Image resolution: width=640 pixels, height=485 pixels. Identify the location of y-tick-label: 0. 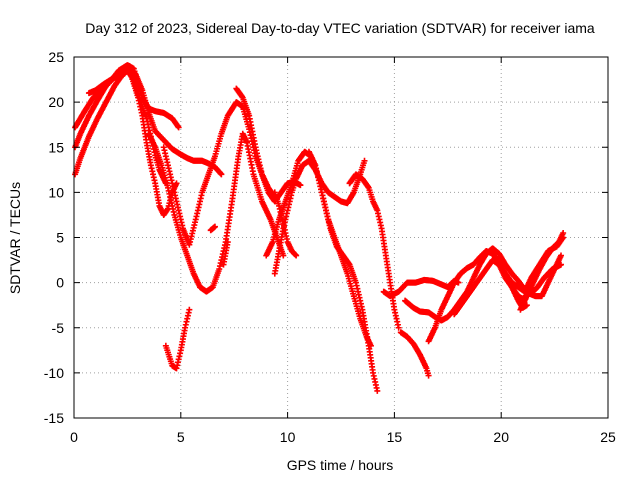
(60, 283).